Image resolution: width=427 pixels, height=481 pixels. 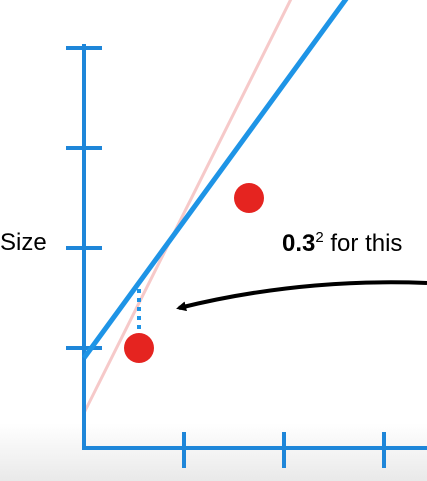 What do you see at coordinates (301, 296) in the screenshot?
I see `annotation-arrow` at bounding box center [301, 296].